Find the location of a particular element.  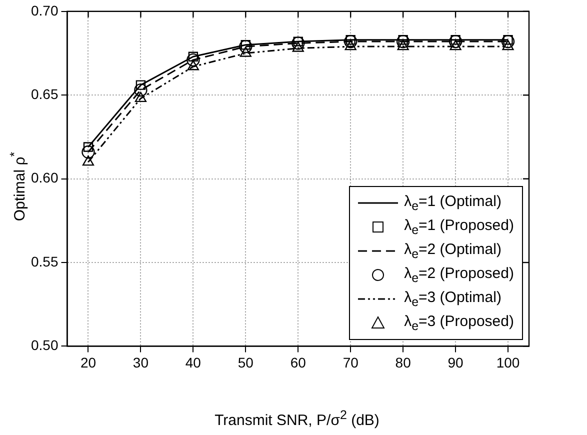

x-tick-label: 70 is located at coordinates (350, 362).